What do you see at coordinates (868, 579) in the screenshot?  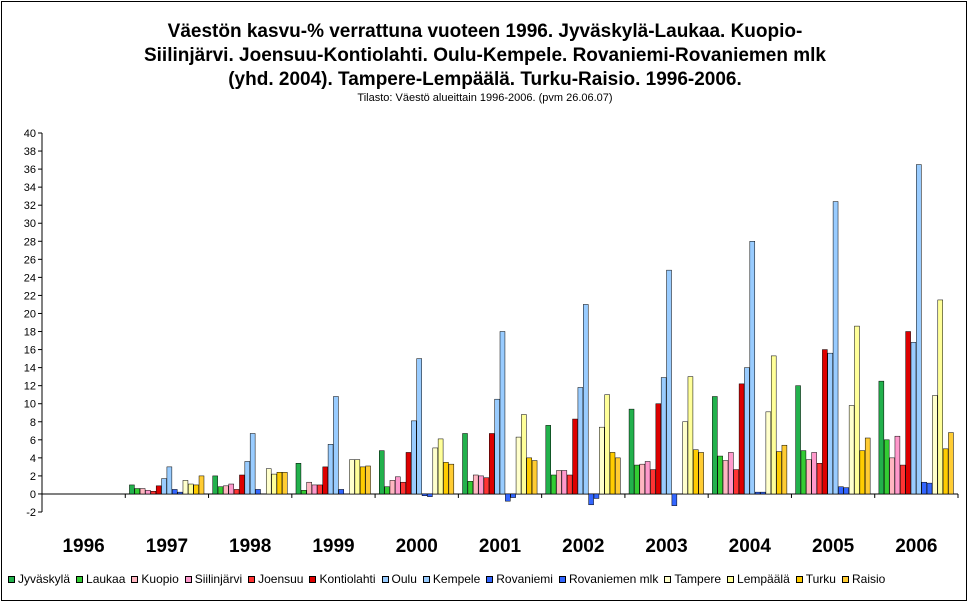 I see `legend-label: Raisio` at bounding box center [868, 579].